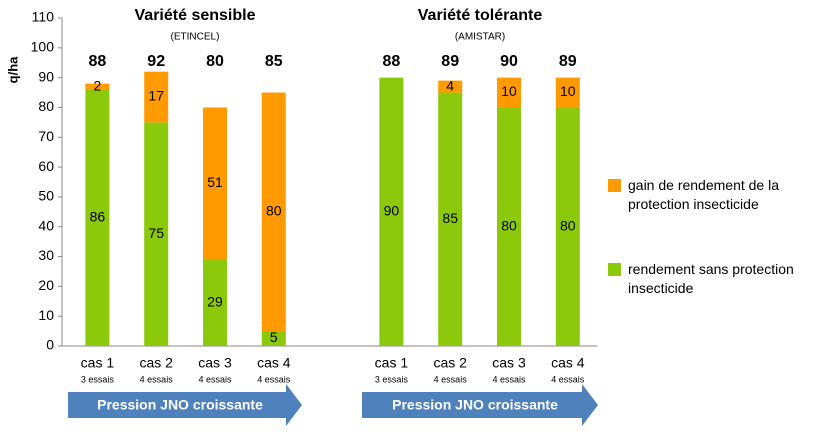 This screenshot has width=820, height=433. I want to click on value-label: 51, so click(215, 182).